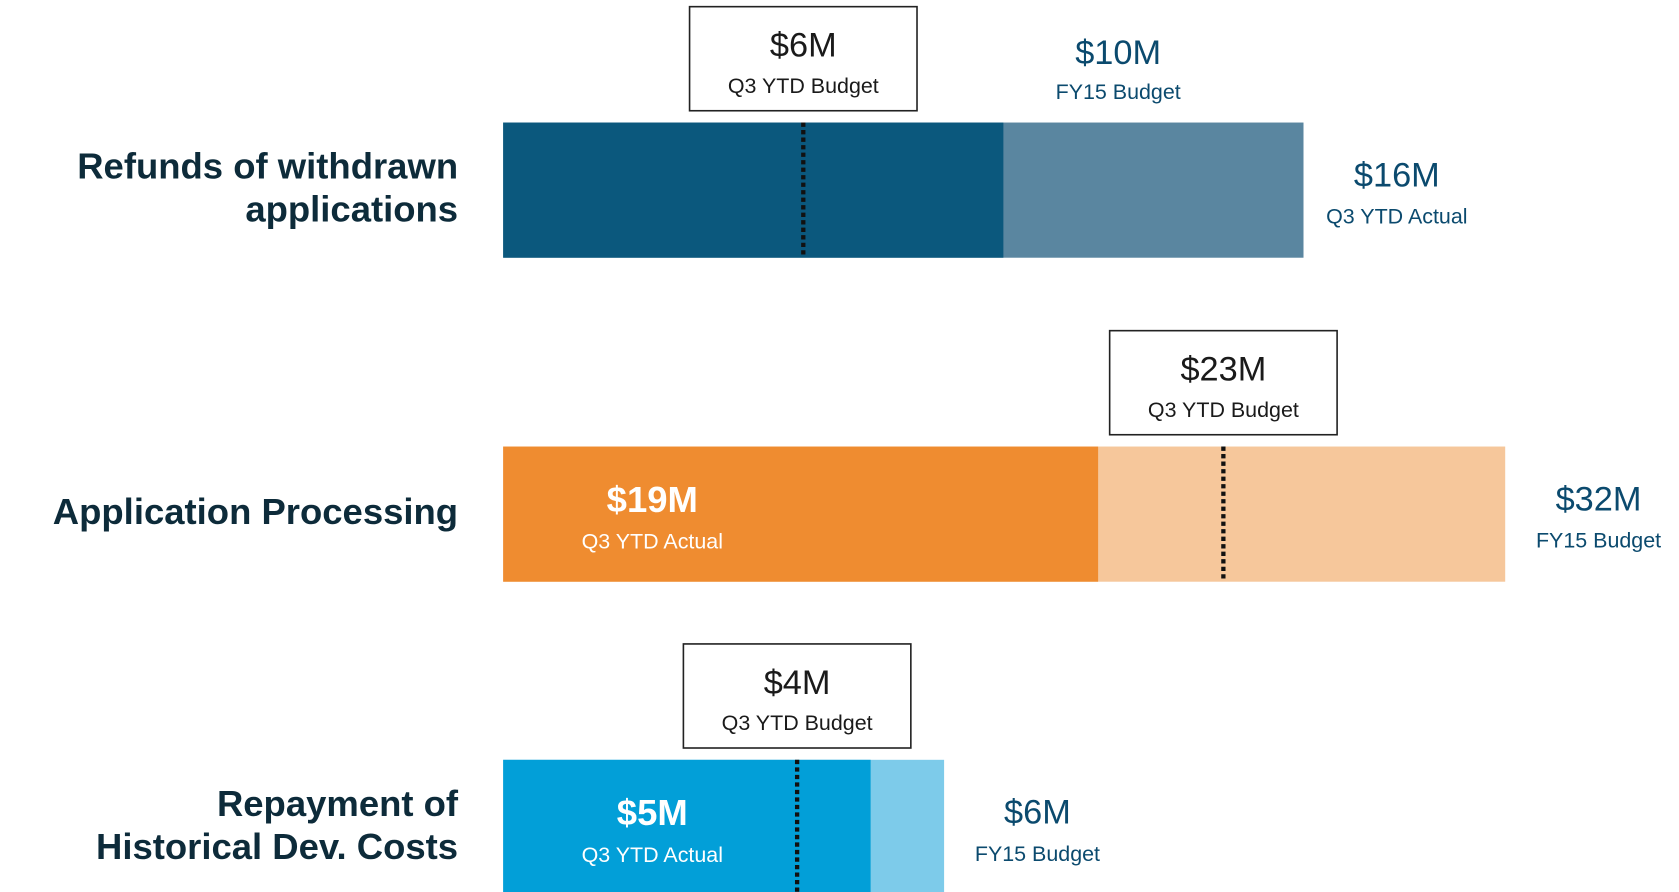 This screenshot has height=892, width=1679. What do you see at coordinates (803, 46) in the screenshot?
I see `budget-value: $6M` at bounding box center [803, 46].